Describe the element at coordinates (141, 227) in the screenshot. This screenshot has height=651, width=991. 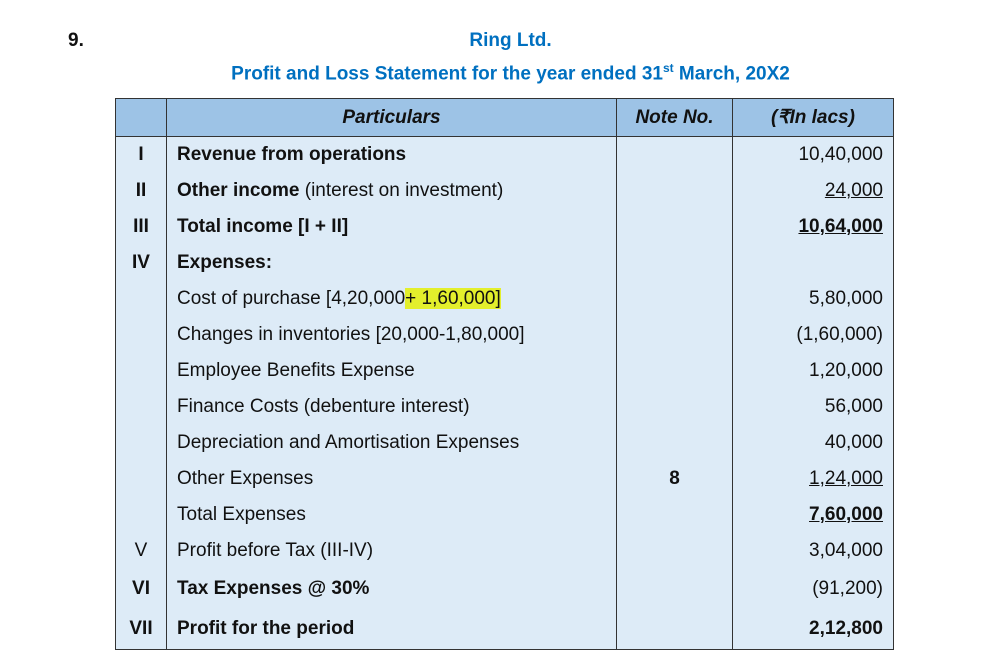
I see `row-num: III` at that location.